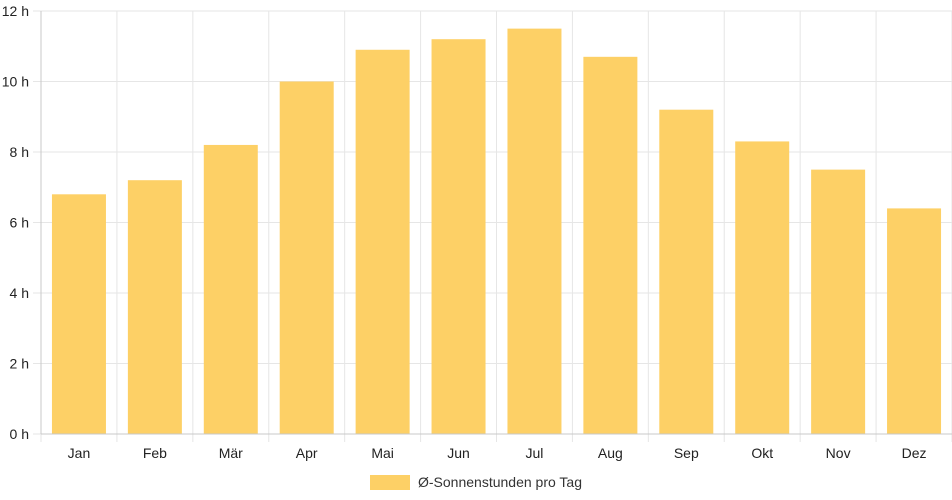 This screenshot has width=952, height=500. I want to click on y-tick-label: 10 h, so click(15, 82).